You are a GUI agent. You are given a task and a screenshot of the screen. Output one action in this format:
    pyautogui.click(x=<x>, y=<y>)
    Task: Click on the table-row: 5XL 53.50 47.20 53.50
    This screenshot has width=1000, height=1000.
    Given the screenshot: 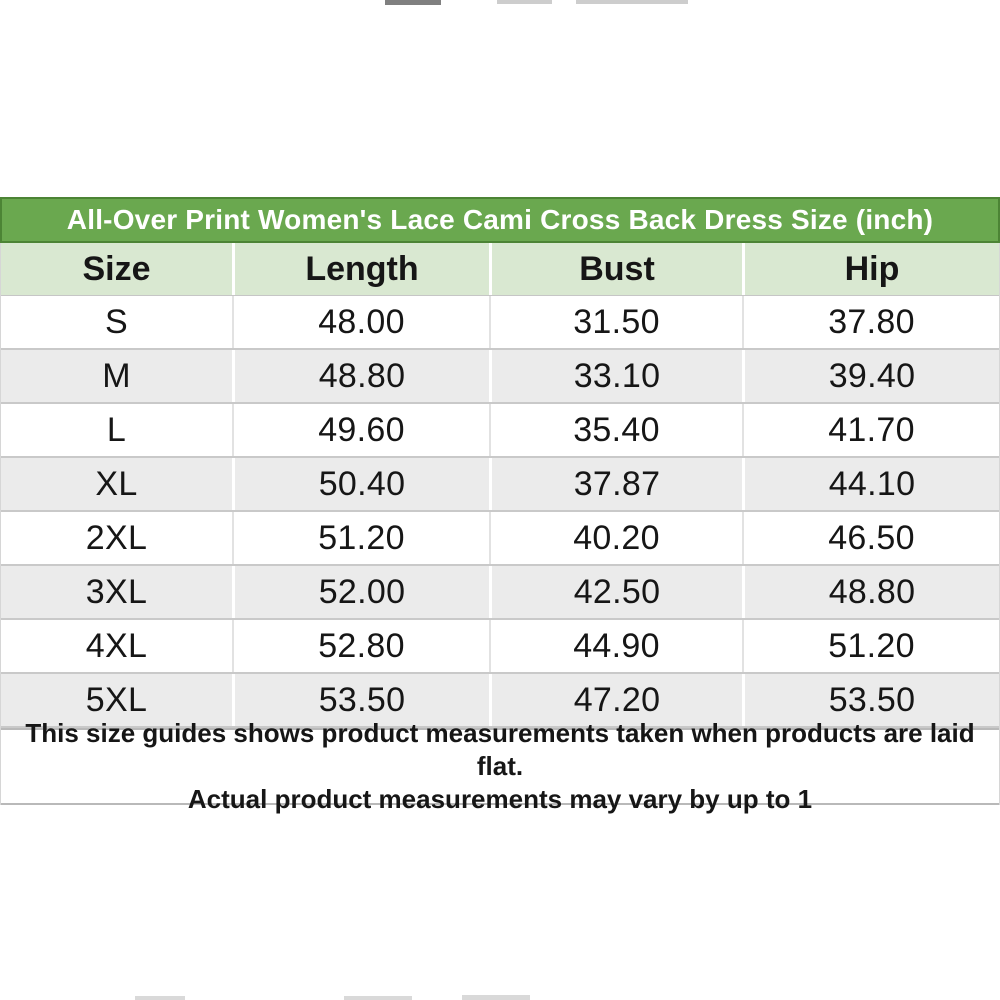 What is the action you would take?
    pyautogui.click(x=500, y=701)
    